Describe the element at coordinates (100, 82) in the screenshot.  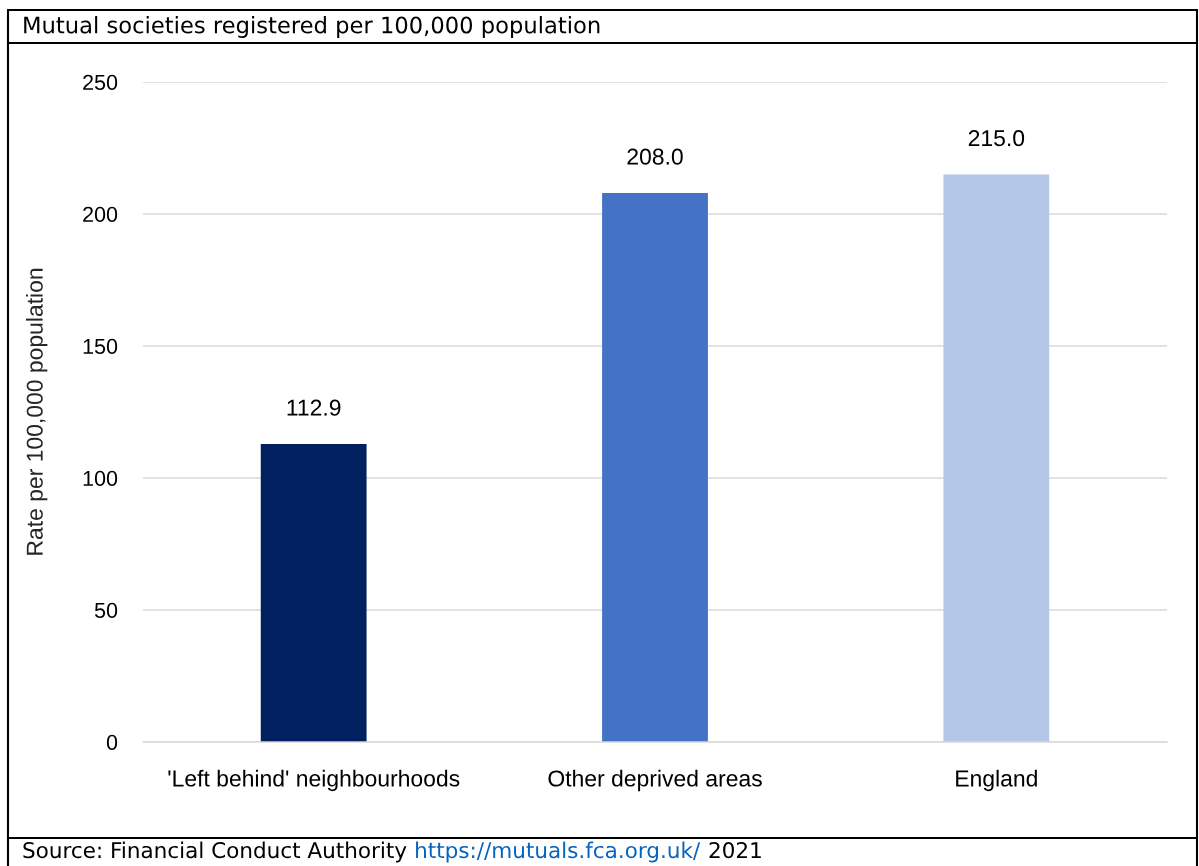
I see `y-tick-label: 250` at that location.